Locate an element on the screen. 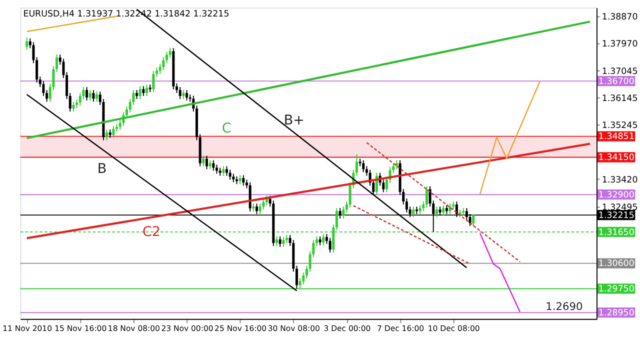  x-tick-label: 23 Nov 00:00 is located at coordinates (187, 328).